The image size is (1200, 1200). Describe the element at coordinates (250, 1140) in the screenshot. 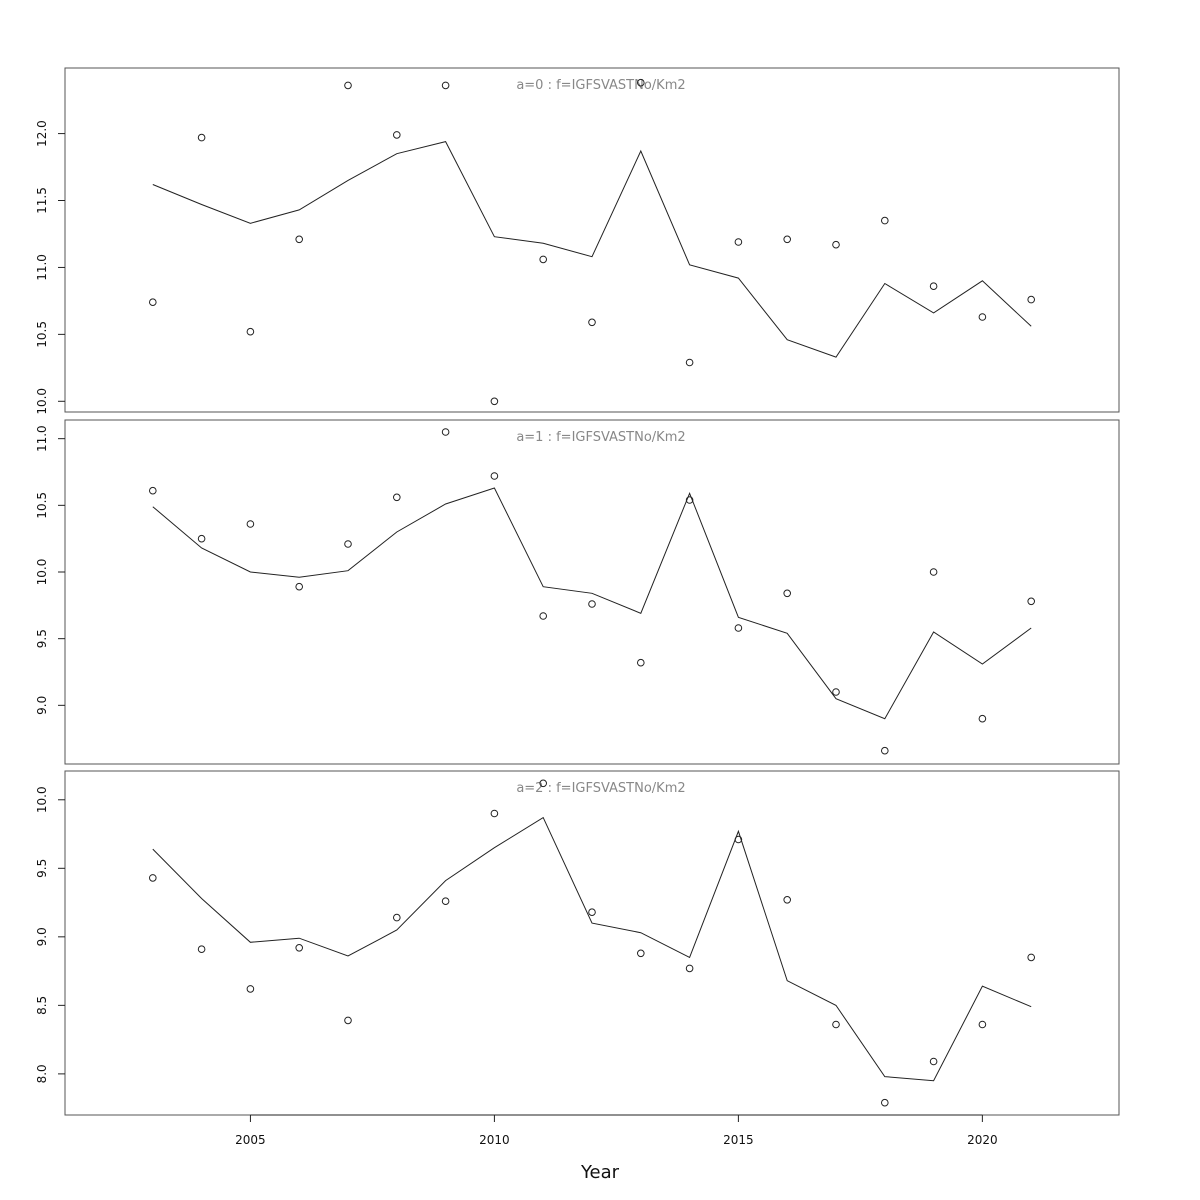

I see `x-tick-label: 2005` at that location.